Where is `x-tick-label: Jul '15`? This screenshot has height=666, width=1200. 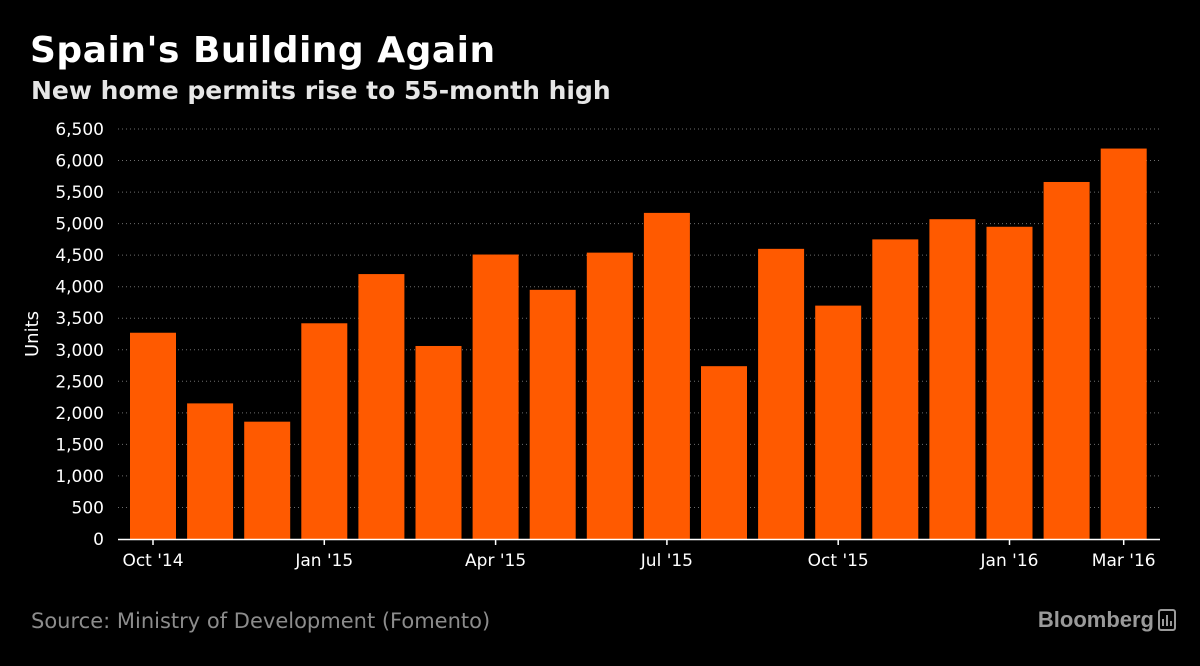 x-tick-label: Jul '15 is located at coordinates (666, 561).